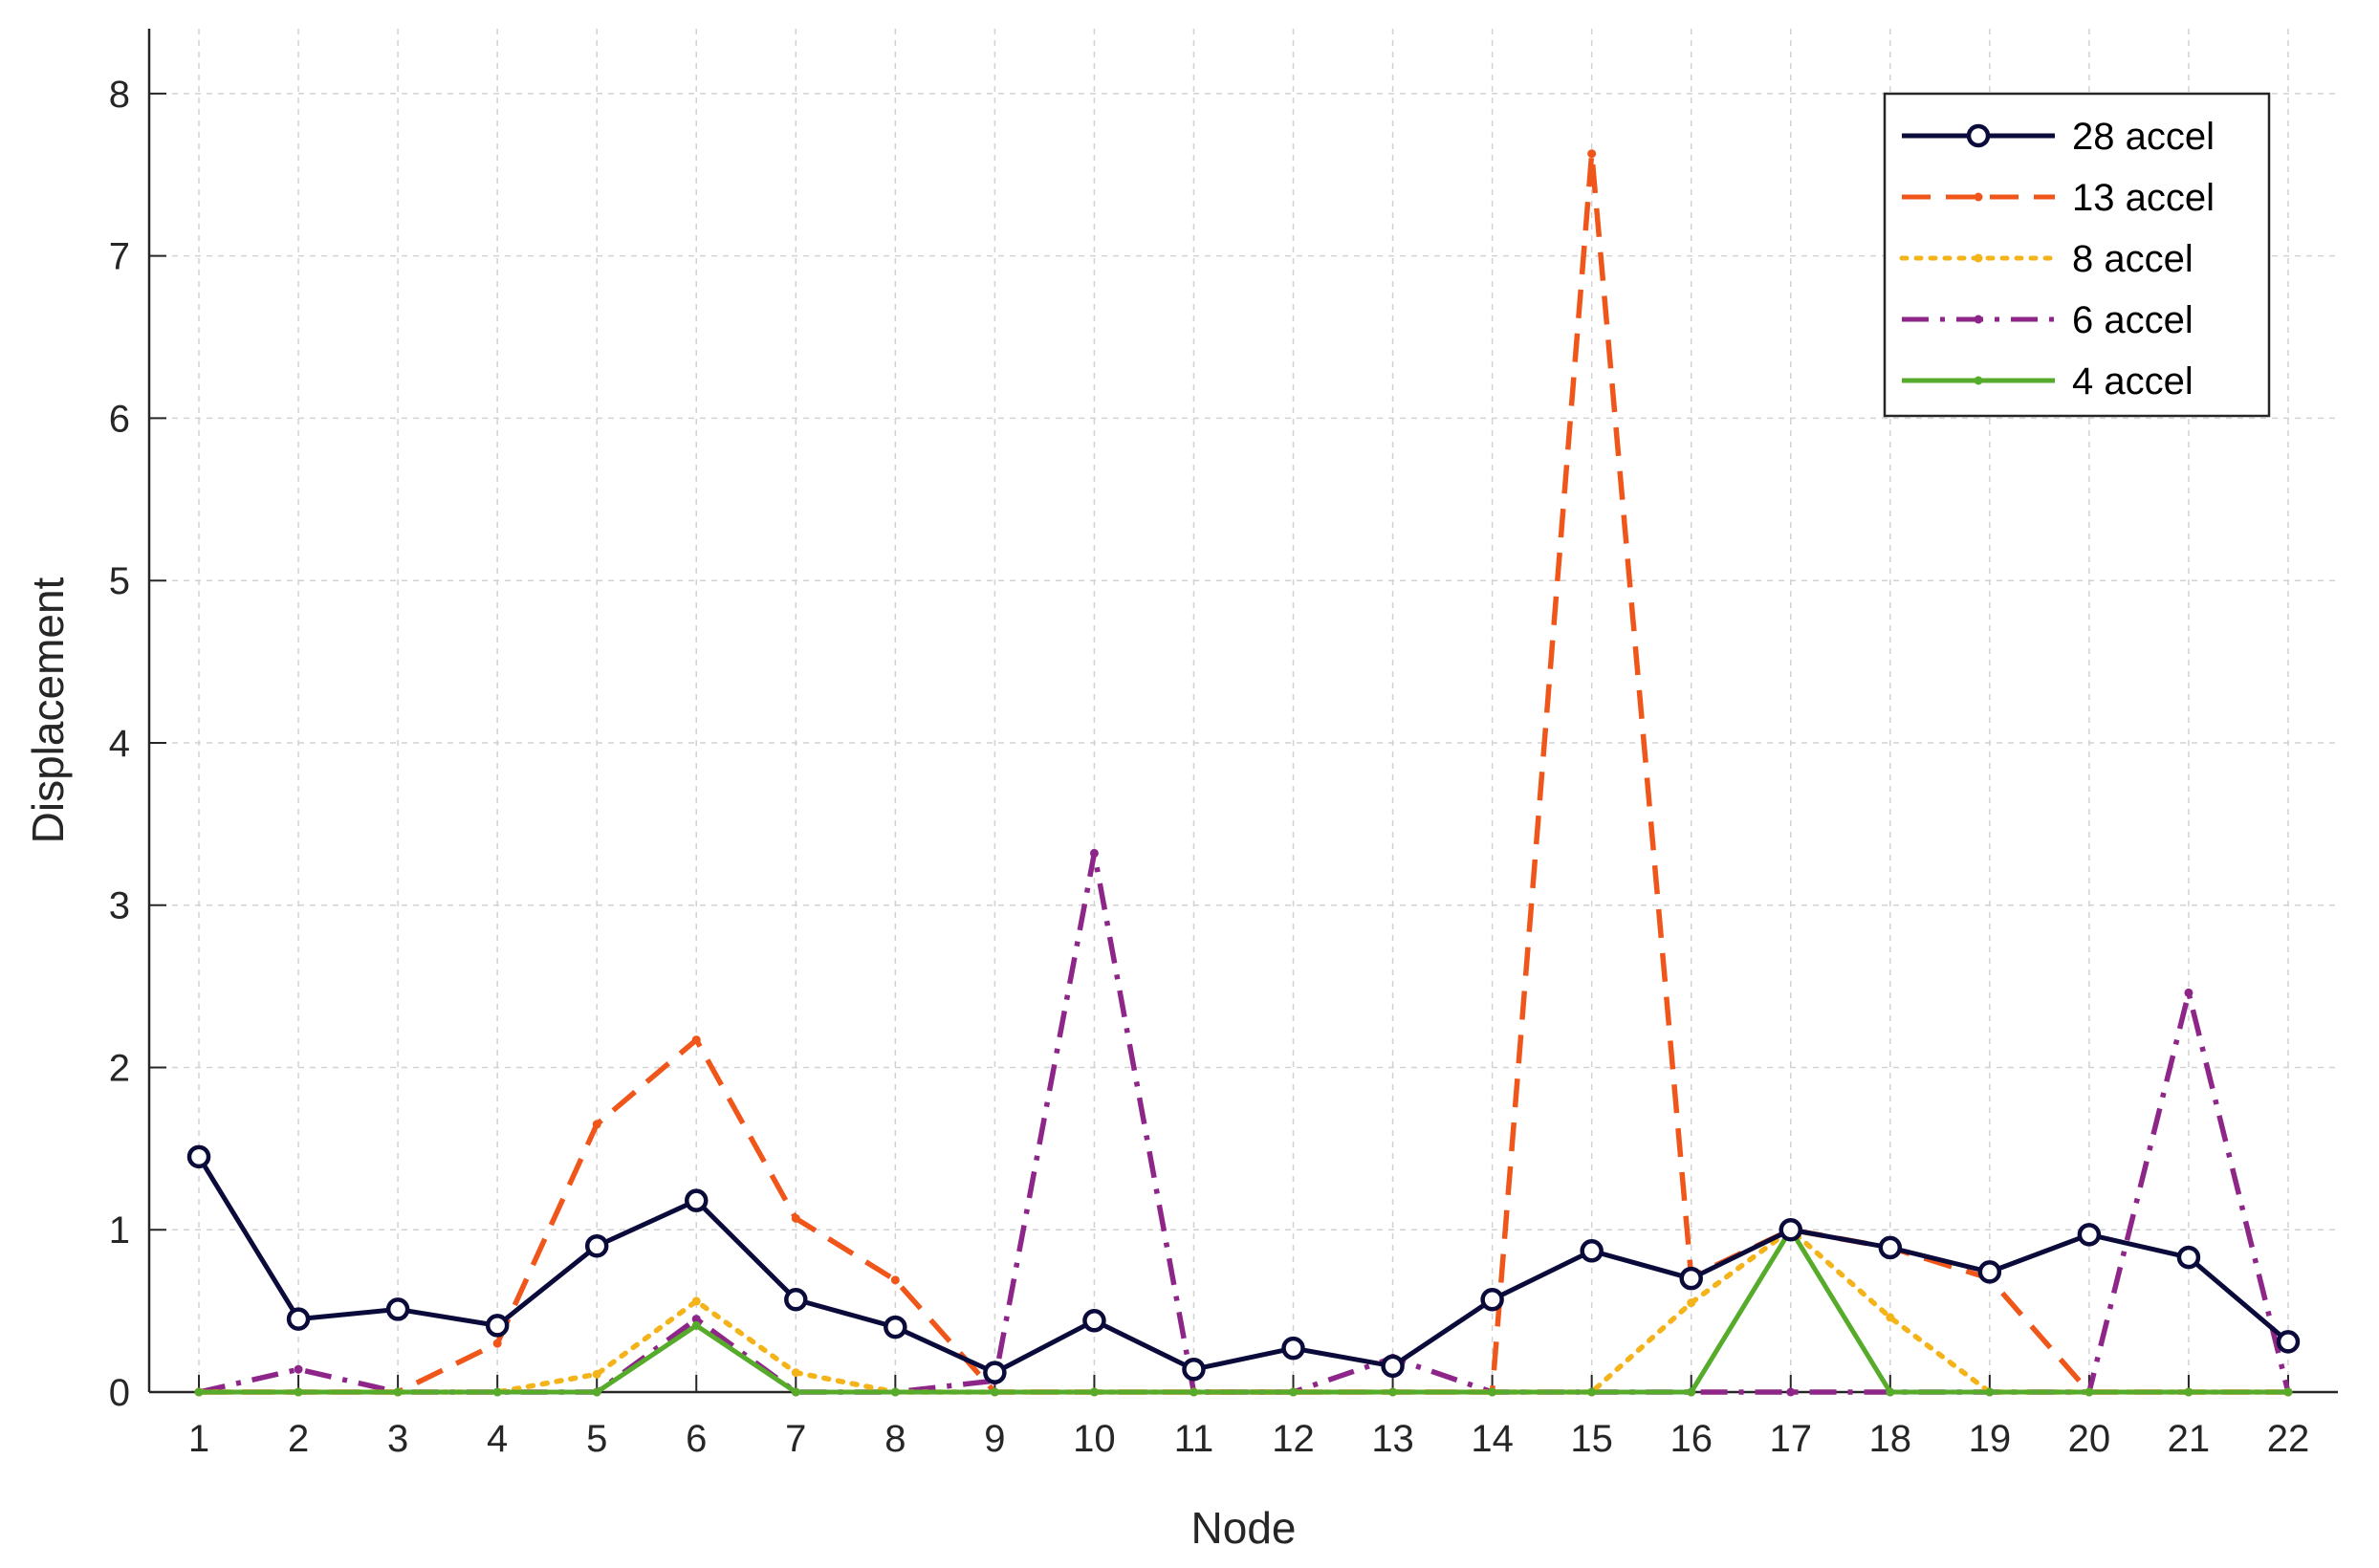 This screenshot has height=1568, width=2379. I want to click on x-tick-label: 7, so click(795, 1439).